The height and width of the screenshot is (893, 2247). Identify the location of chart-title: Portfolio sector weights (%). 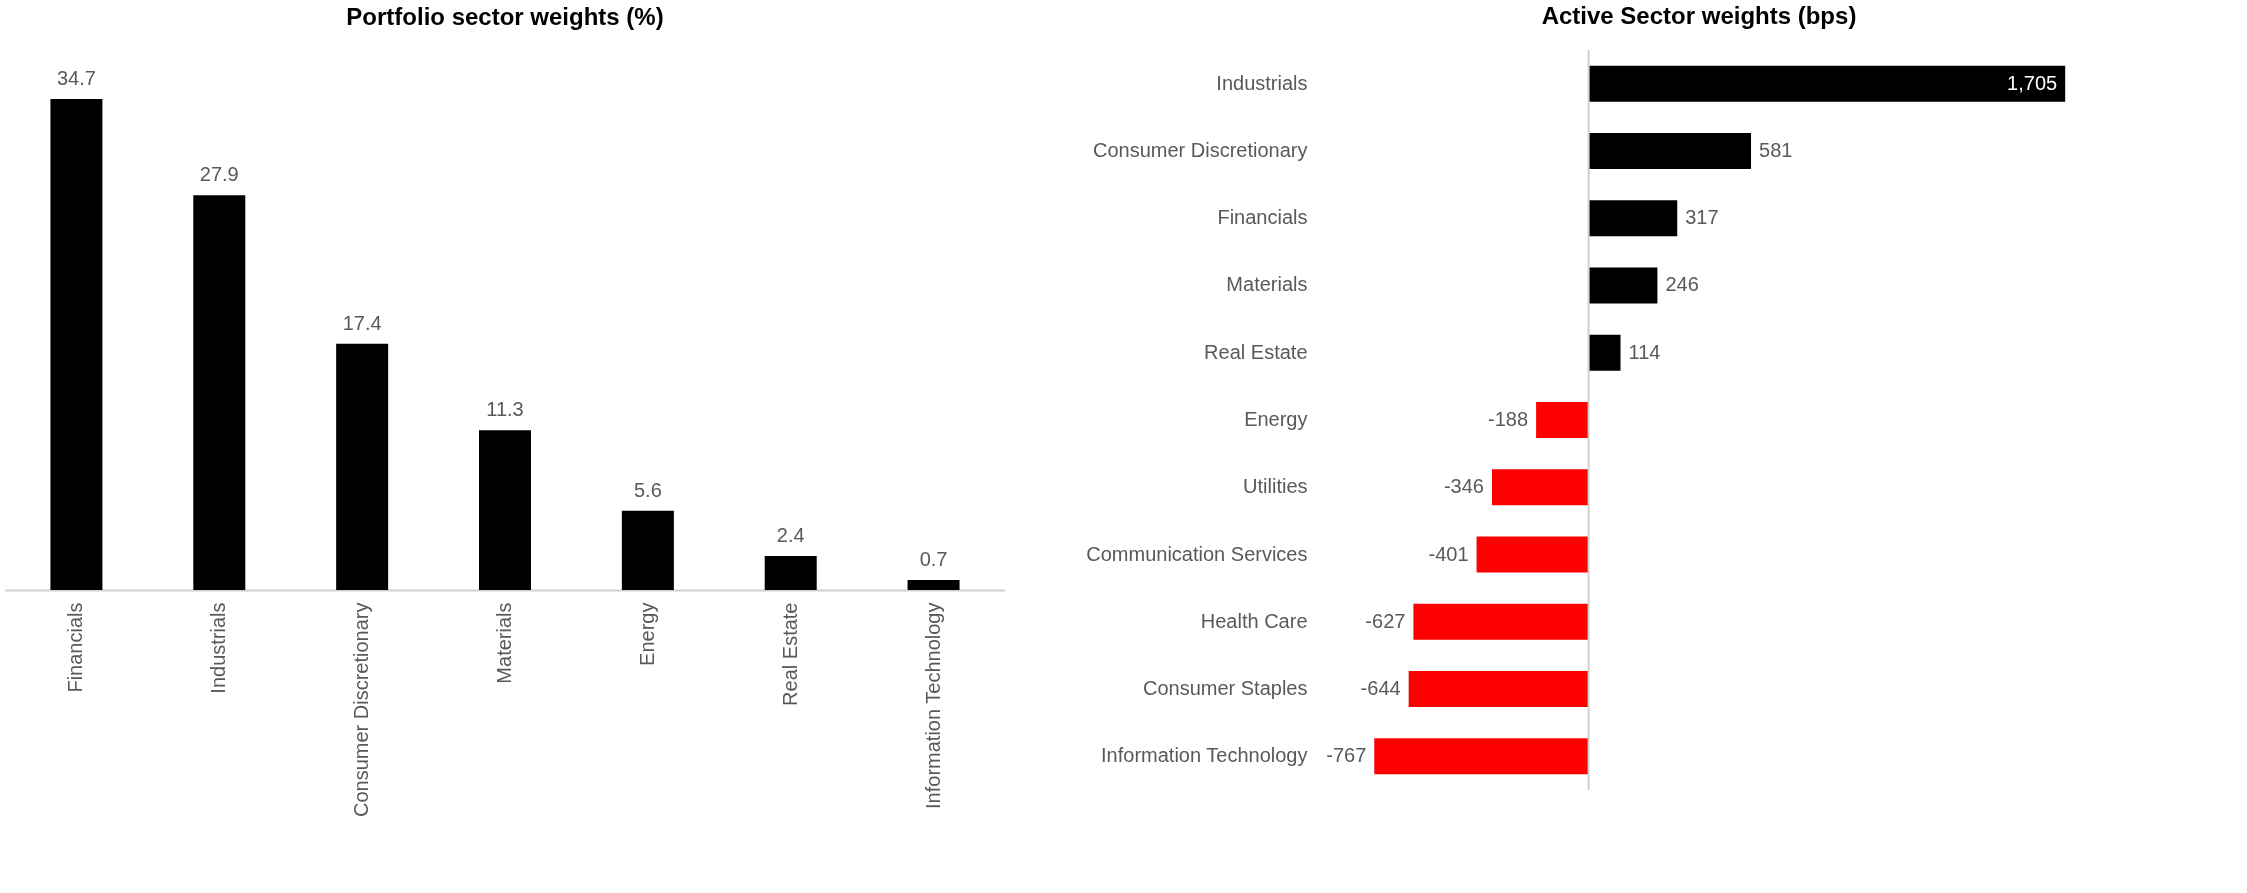
(505, 16).